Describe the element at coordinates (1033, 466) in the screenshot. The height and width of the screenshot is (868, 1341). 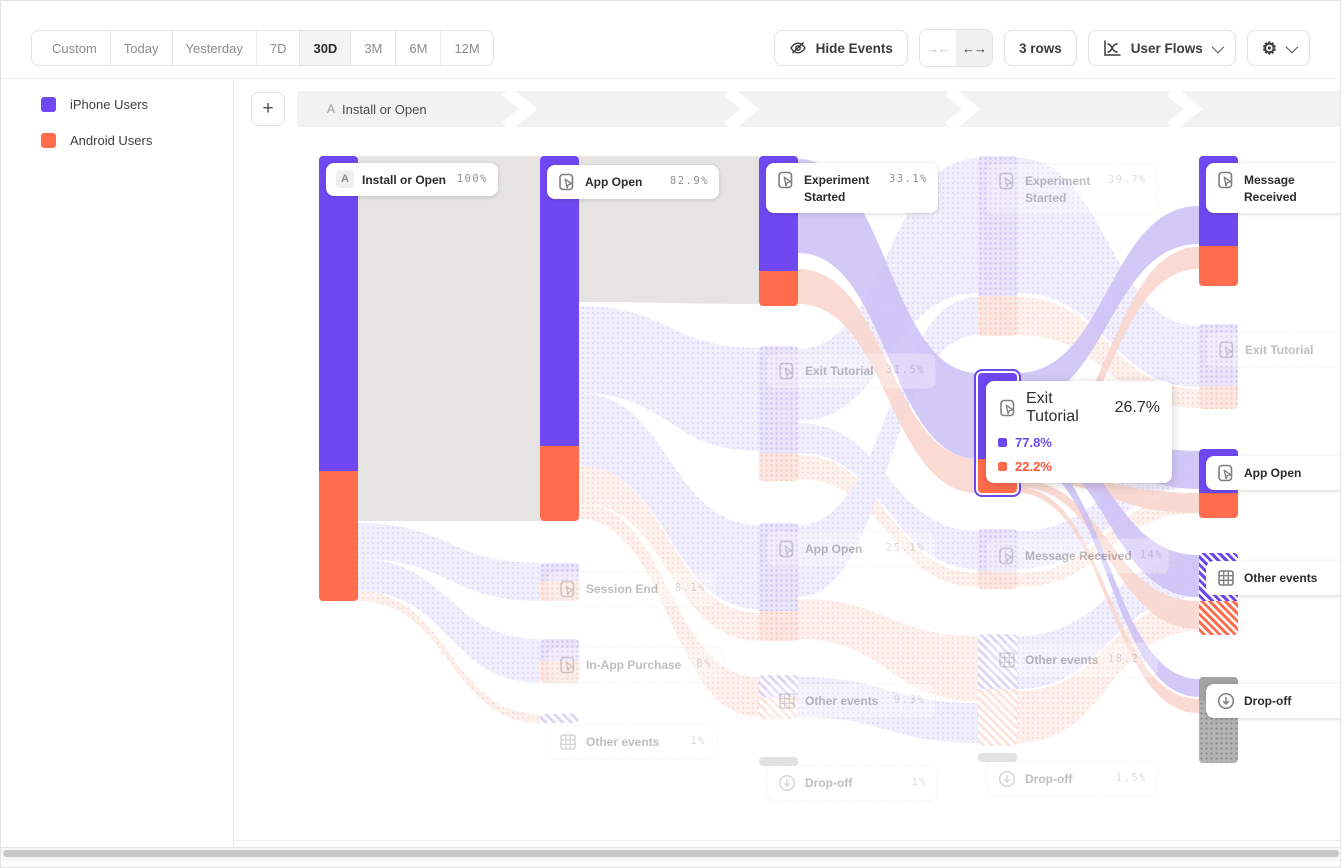
I see `breakdown-value: 22.2%` at that location.